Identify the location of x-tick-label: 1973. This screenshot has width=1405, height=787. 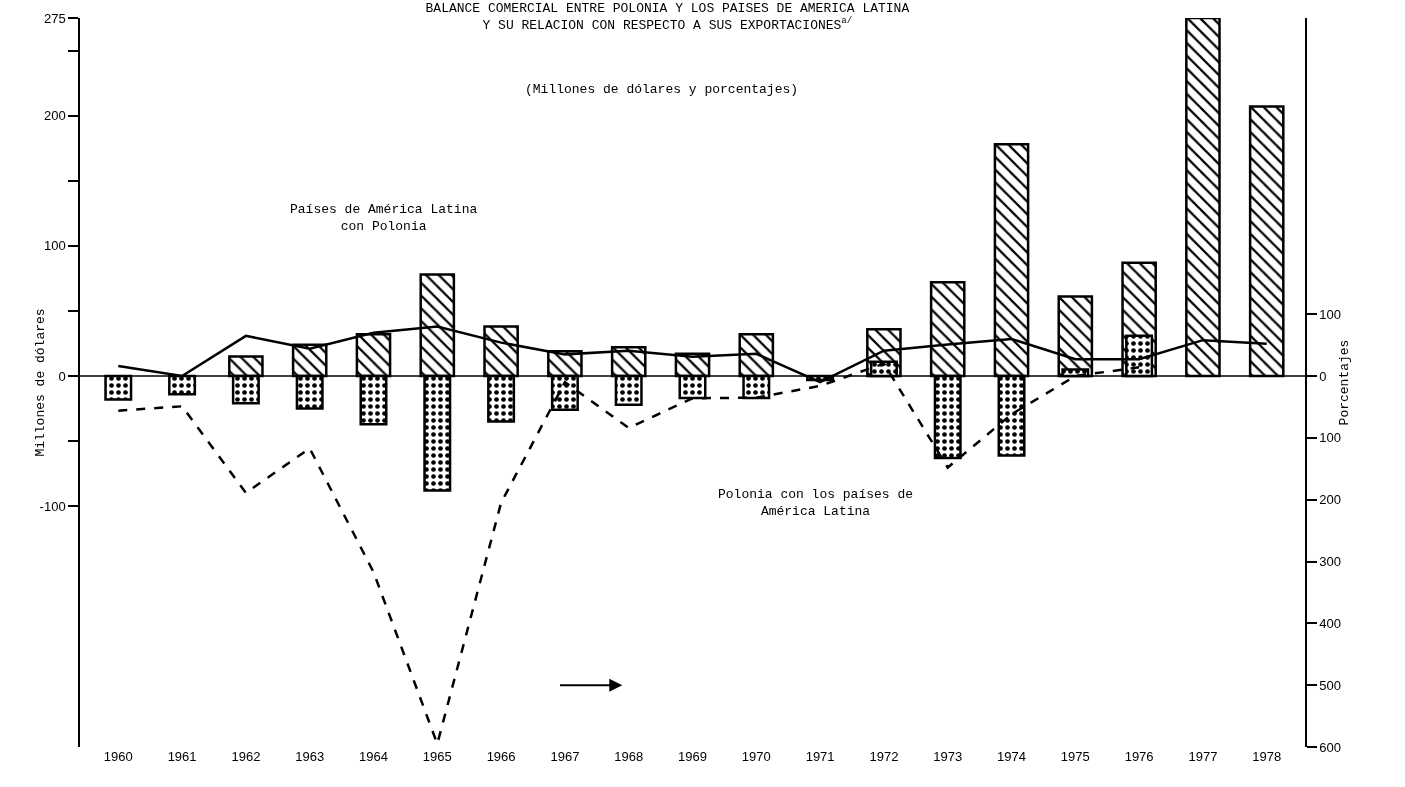
(948, 756).